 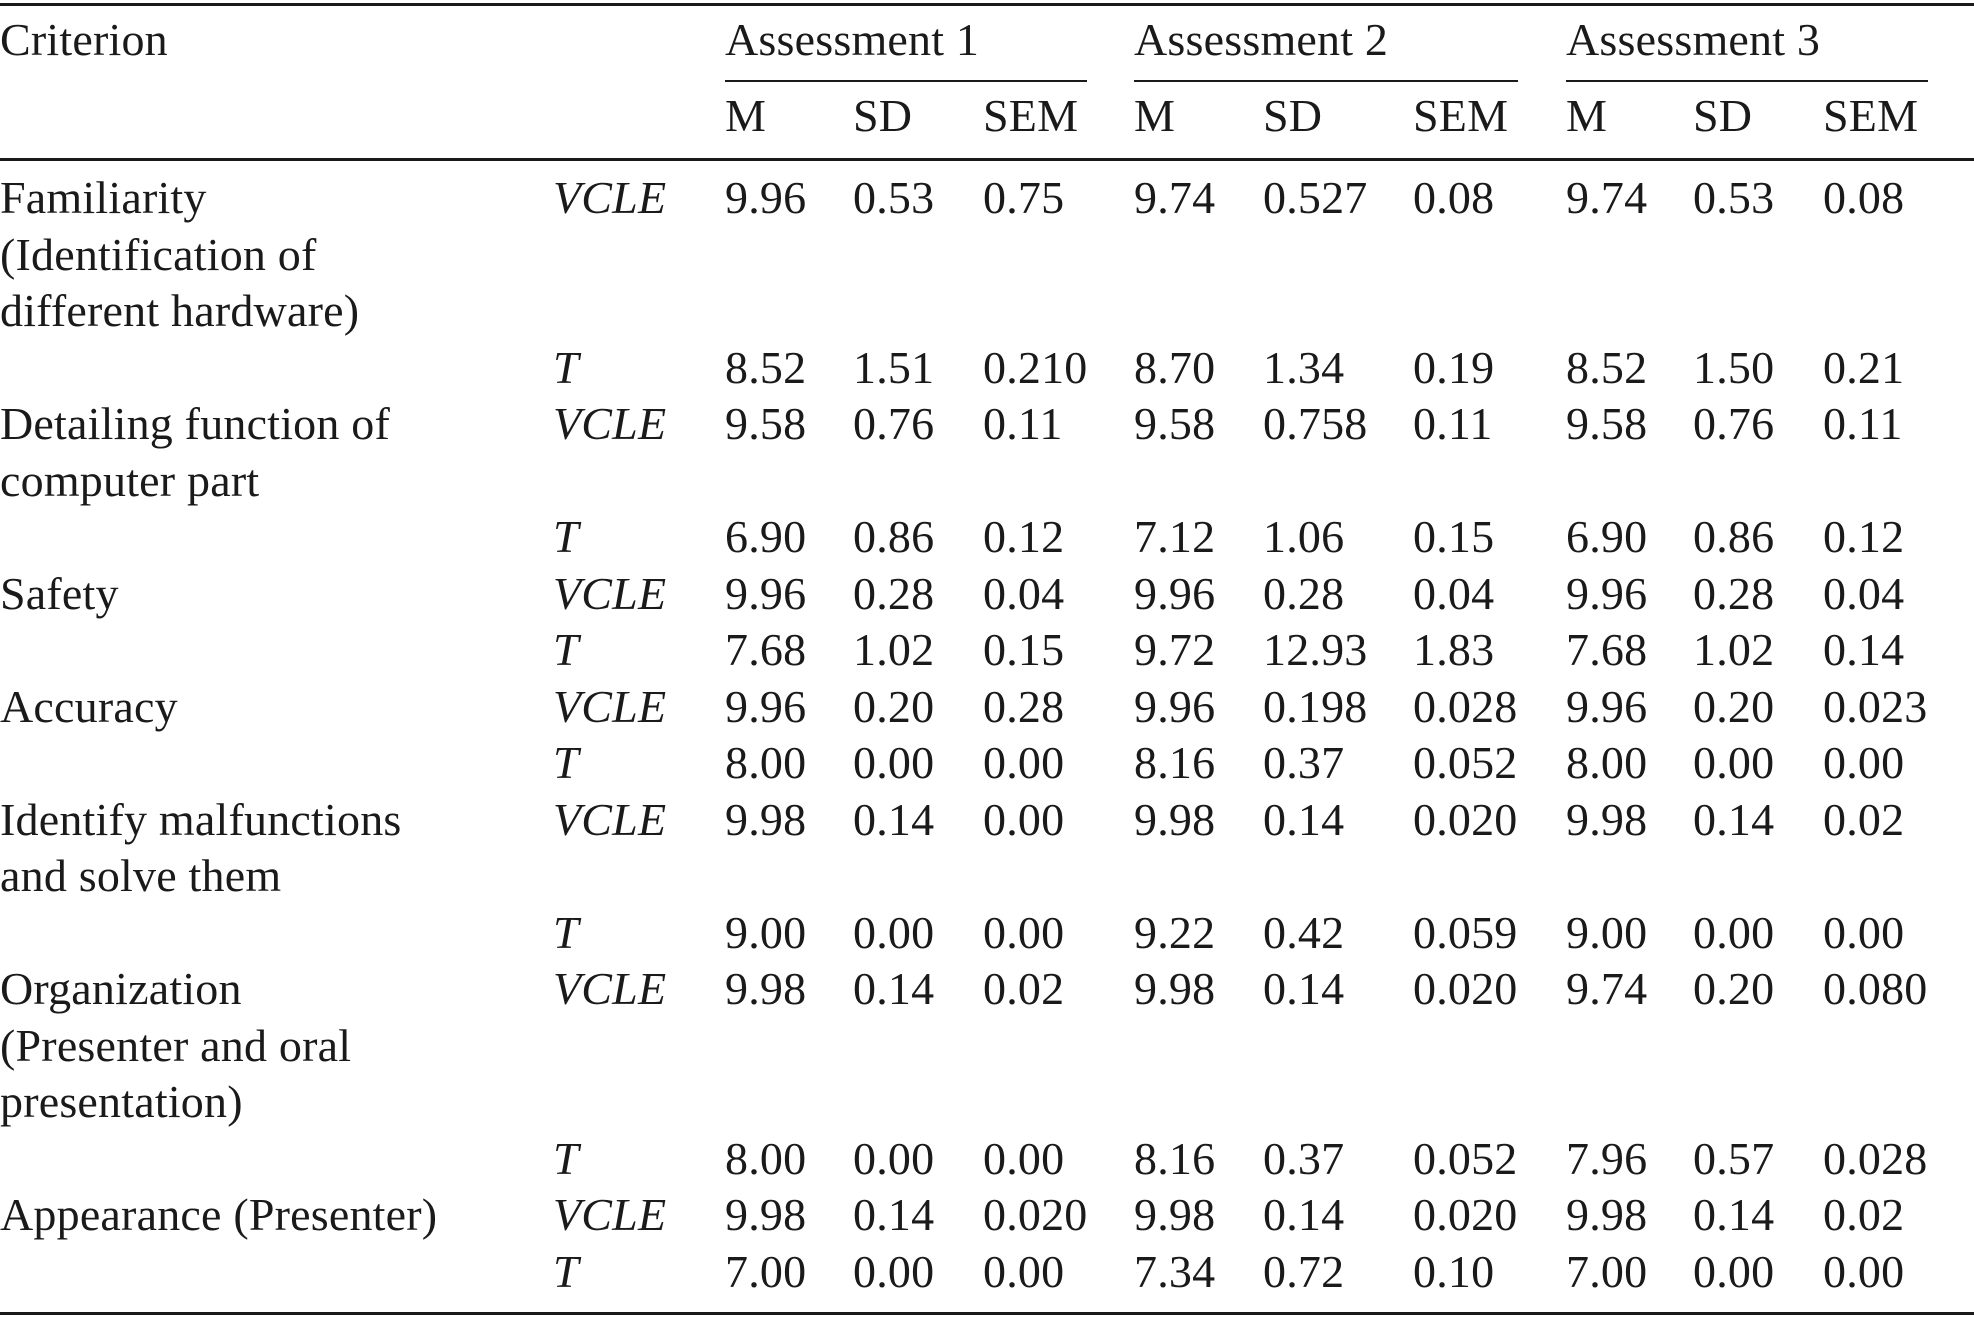 I want to click on table-cell: 8.70, so click(x=1175, y=367).